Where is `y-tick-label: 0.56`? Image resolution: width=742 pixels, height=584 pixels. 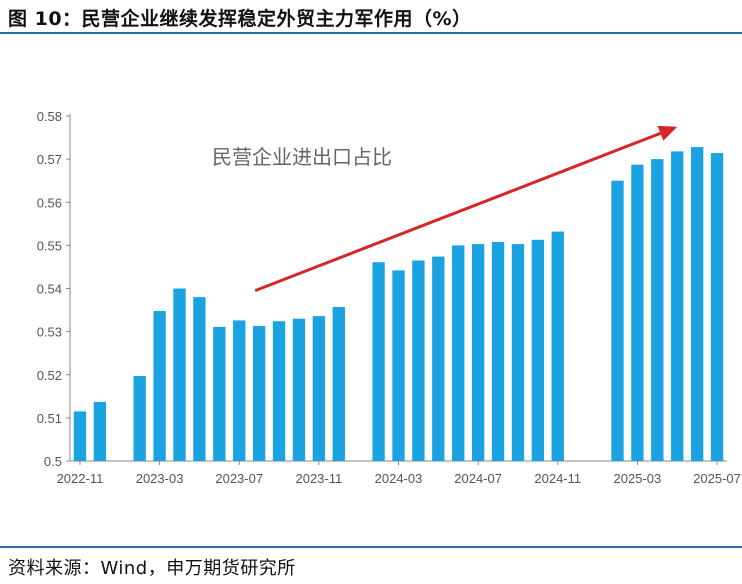
y-tick-label: 0.56 is located at coordinates (49, 202).